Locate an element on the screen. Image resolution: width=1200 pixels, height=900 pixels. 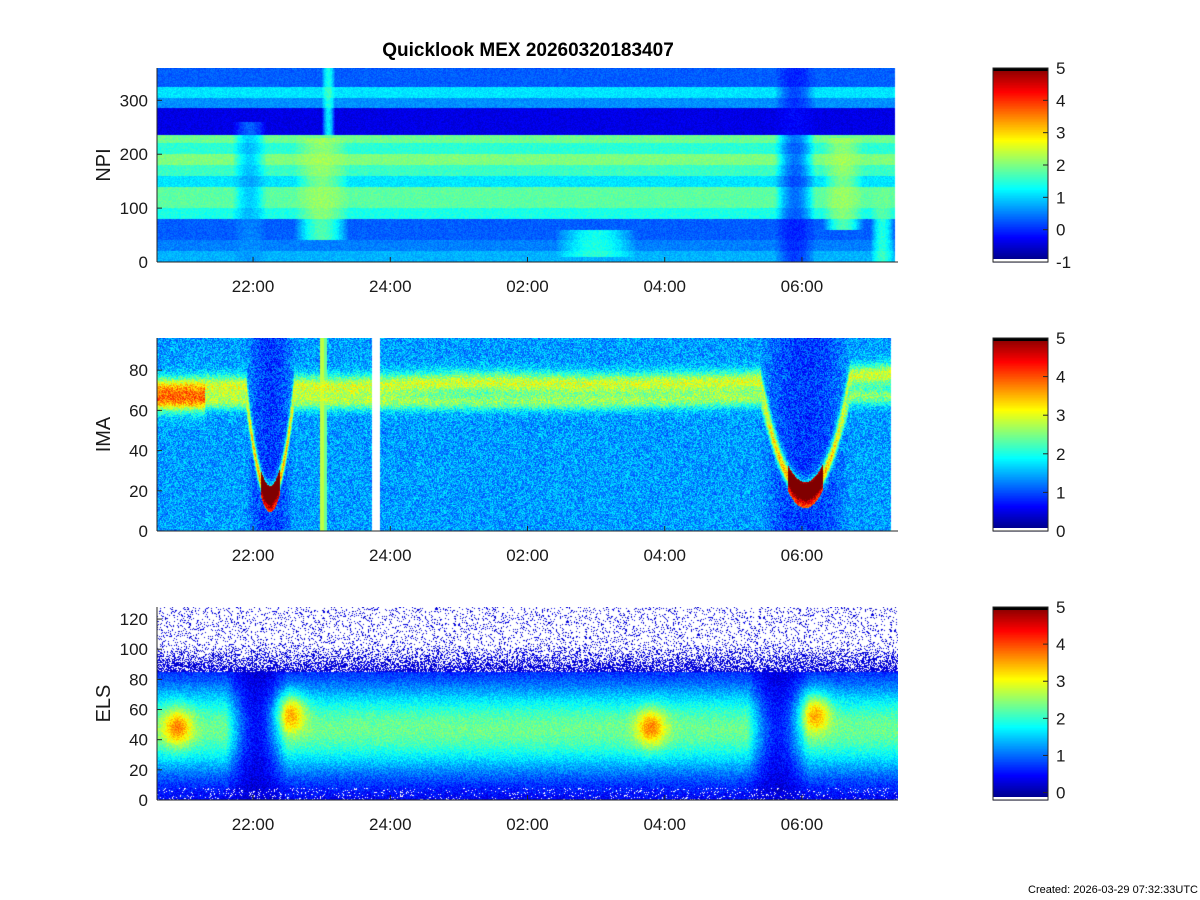
colorbar-tick-label: 0 is located at coordinates (1060, 793).